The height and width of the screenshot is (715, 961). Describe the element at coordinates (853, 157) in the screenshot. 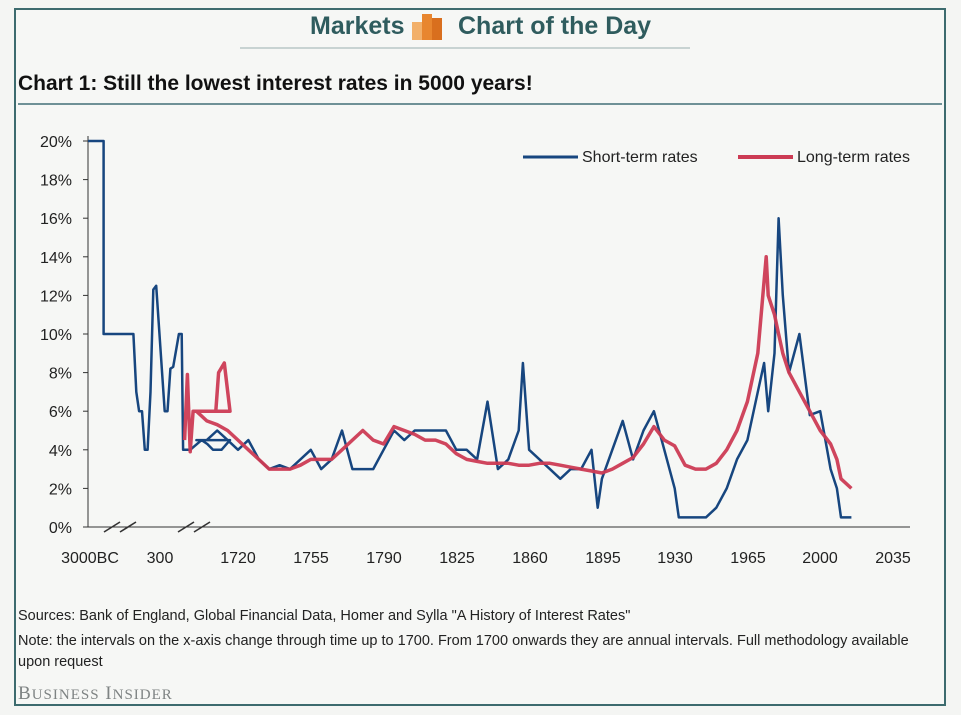

I see `legend-label-long-term: Long-term rates` at that location.